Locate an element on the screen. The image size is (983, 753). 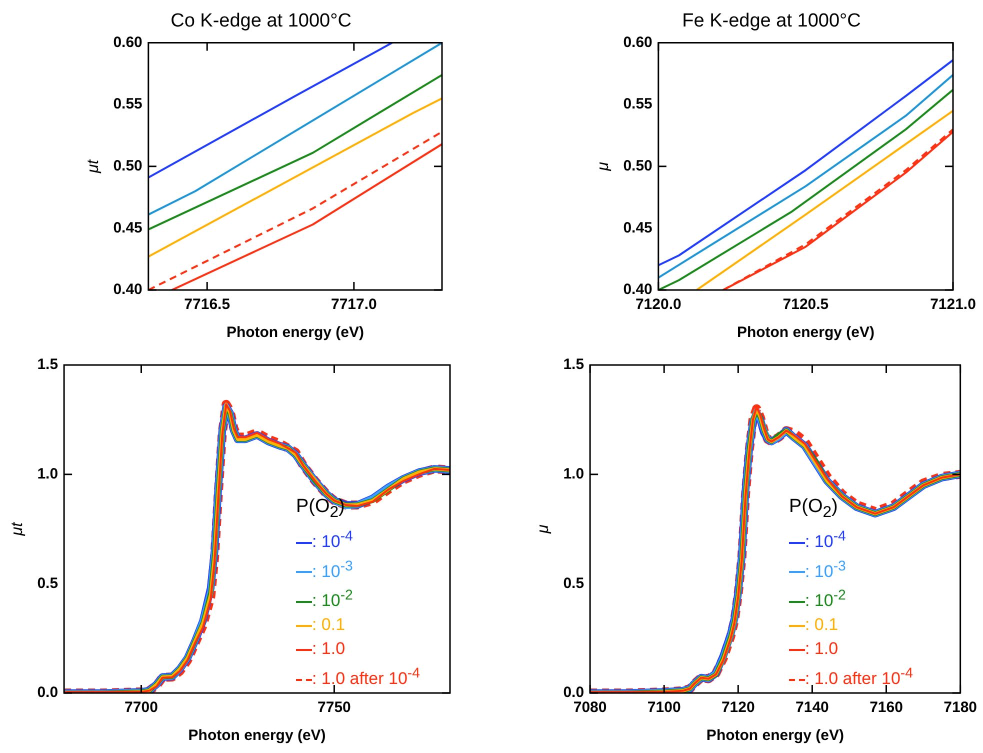
x-tick-label: 7160 is located at coordinates (886, 707).